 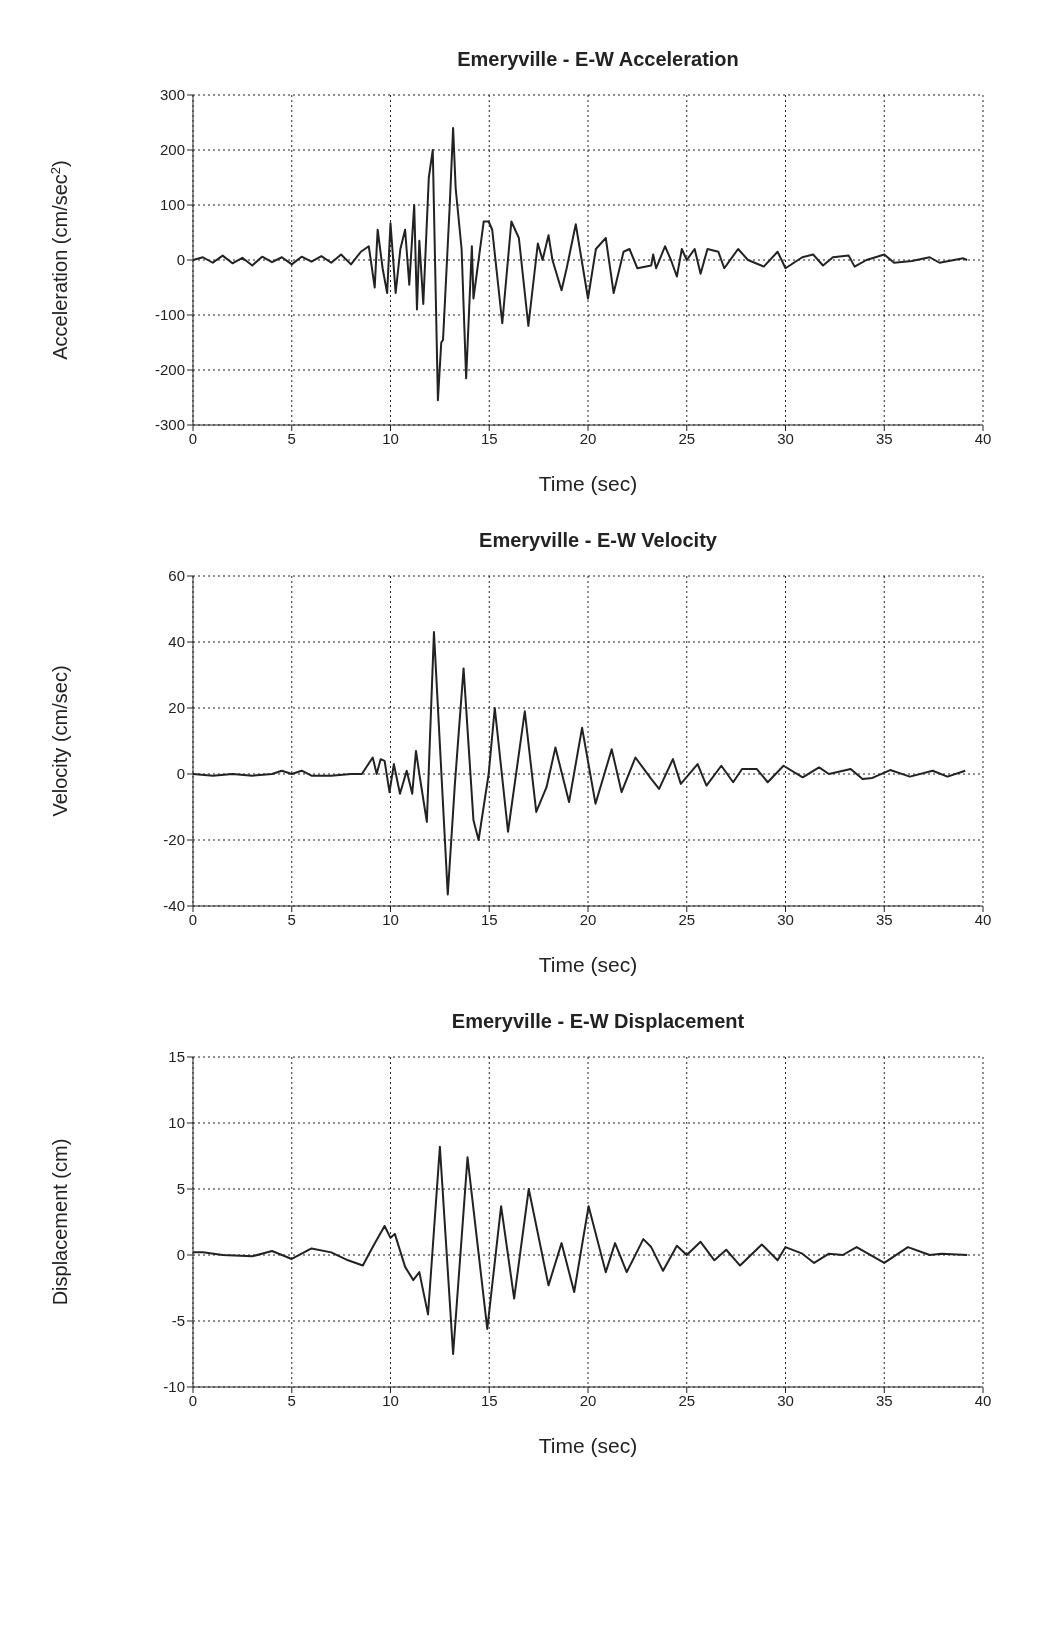 What do you see at coordinates (174, 840) in the screenshot?
I see `y-tick-label: -20` at bounding box center [174, 840].